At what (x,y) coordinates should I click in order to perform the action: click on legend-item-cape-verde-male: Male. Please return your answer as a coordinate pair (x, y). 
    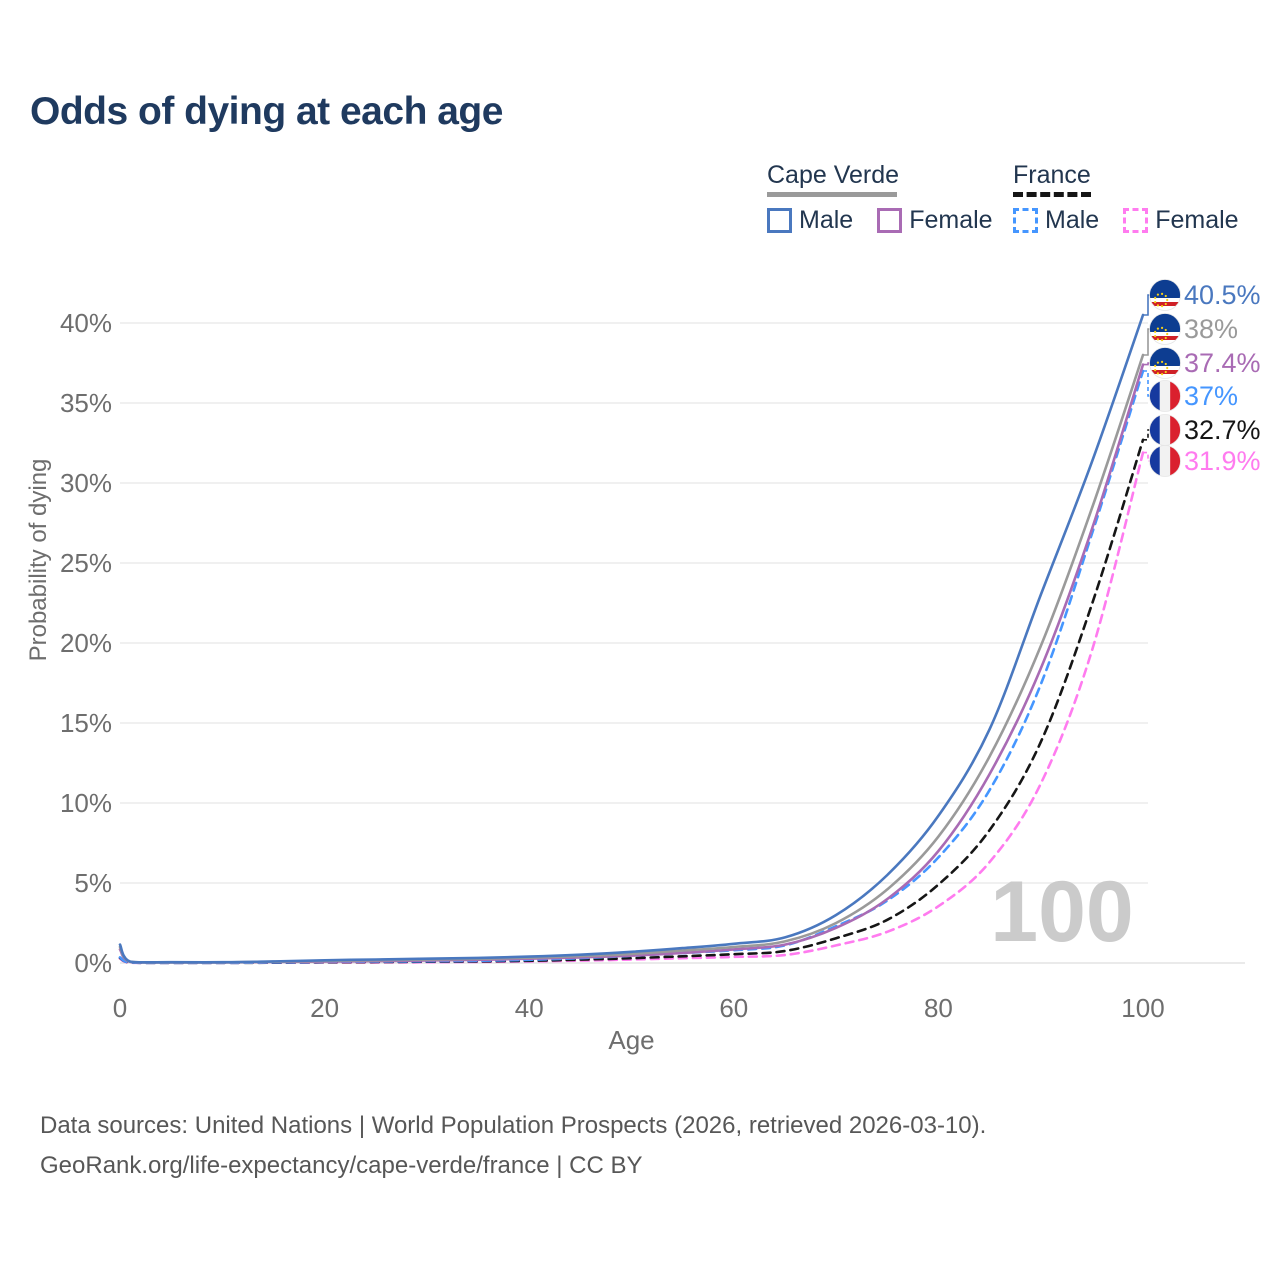
    Looking at the image, I should click on (810, 220).